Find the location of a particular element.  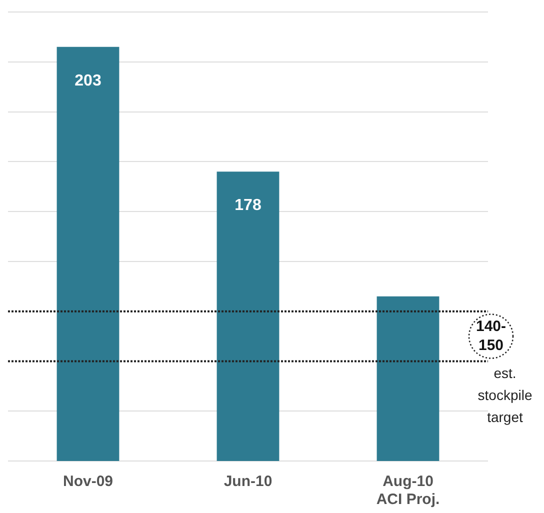

x-tick-label: Nov-09 is located at coordinates (88, 481).